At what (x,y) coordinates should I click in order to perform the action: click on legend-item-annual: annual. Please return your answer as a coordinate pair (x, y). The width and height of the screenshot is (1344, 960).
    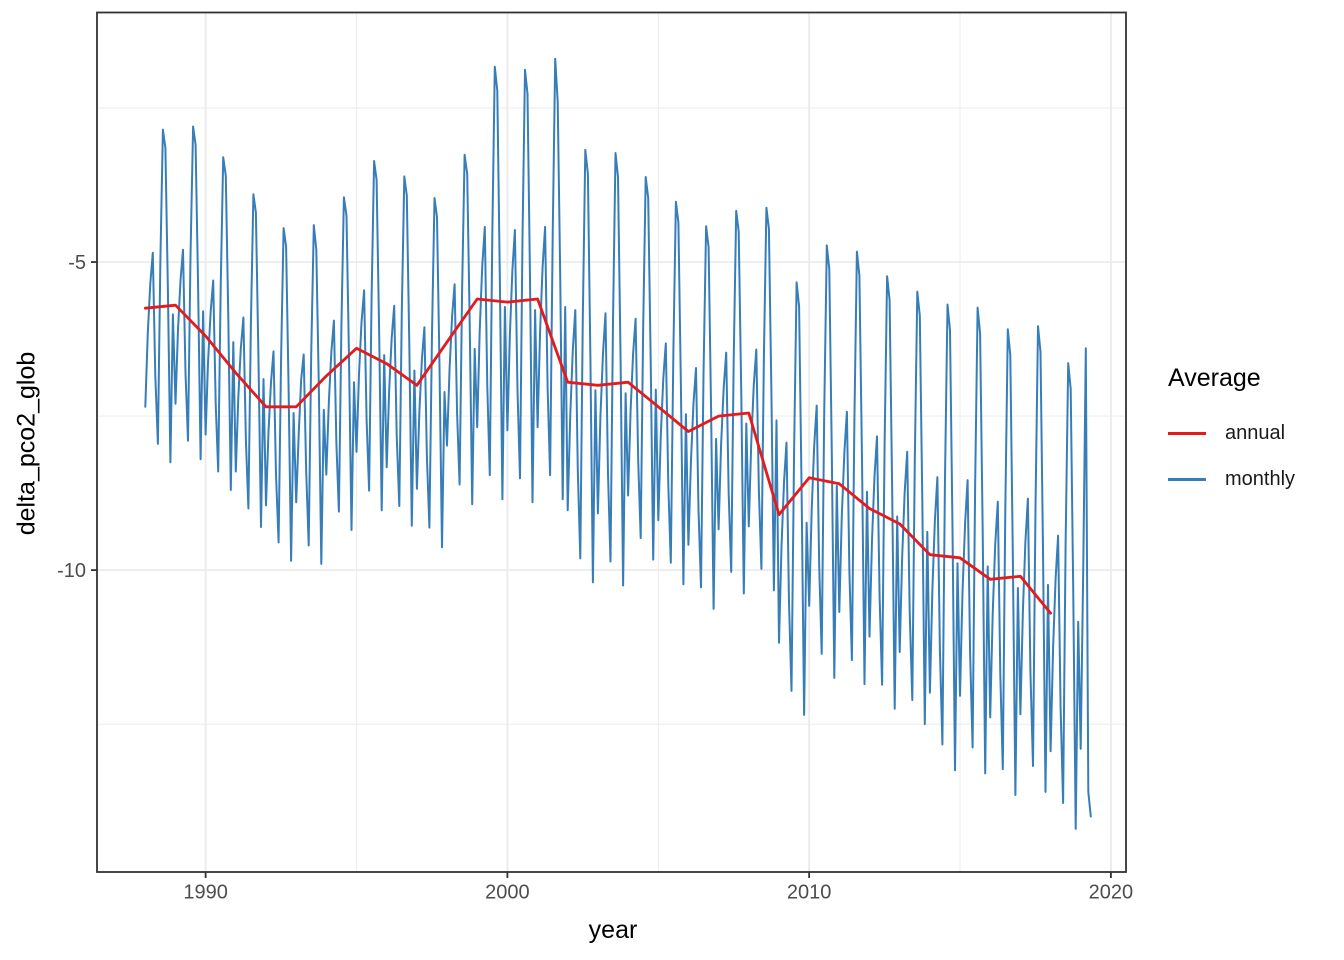
    Looking at the image, I should click on (1231, 433).